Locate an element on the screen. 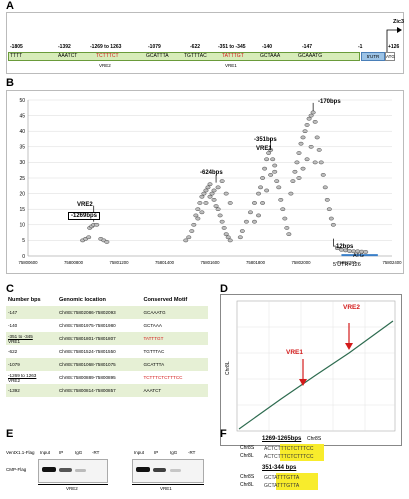 The height and width of the screenshot is (499, 409). cell-motif: GCTAAA is located at coordinates (152, 325).